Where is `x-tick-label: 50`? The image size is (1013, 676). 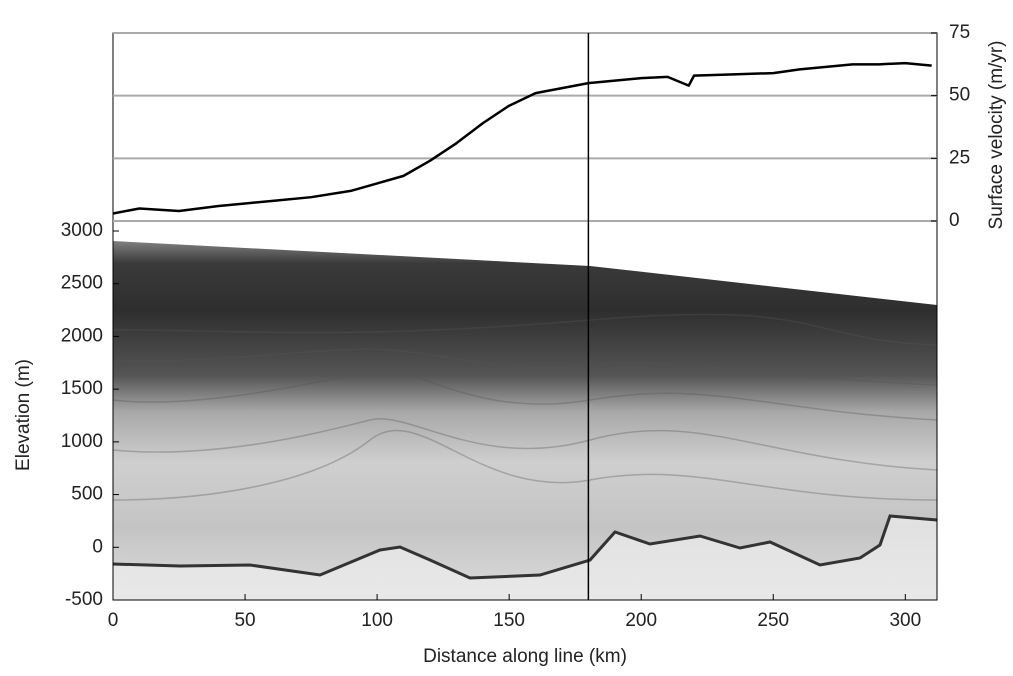 x-tick-label: 50 is located at coordinates (244, 620).